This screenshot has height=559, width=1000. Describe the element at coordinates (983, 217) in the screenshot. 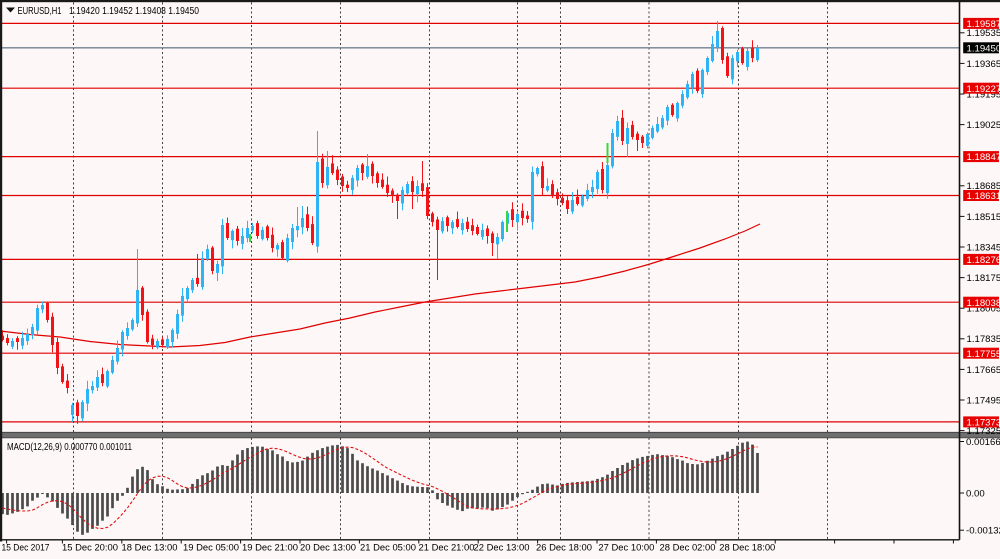

I see `svg-text: 1.18515` at that location.